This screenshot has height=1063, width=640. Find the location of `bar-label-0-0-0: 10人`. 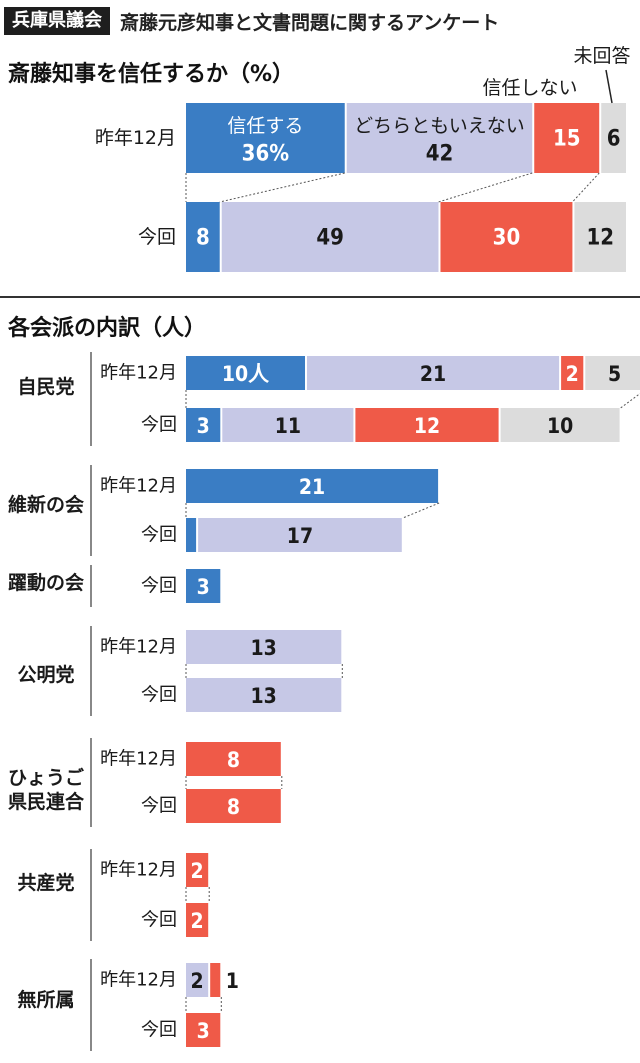

bar-label-0-0-0: 10人 is located at coordinates (245, 374).